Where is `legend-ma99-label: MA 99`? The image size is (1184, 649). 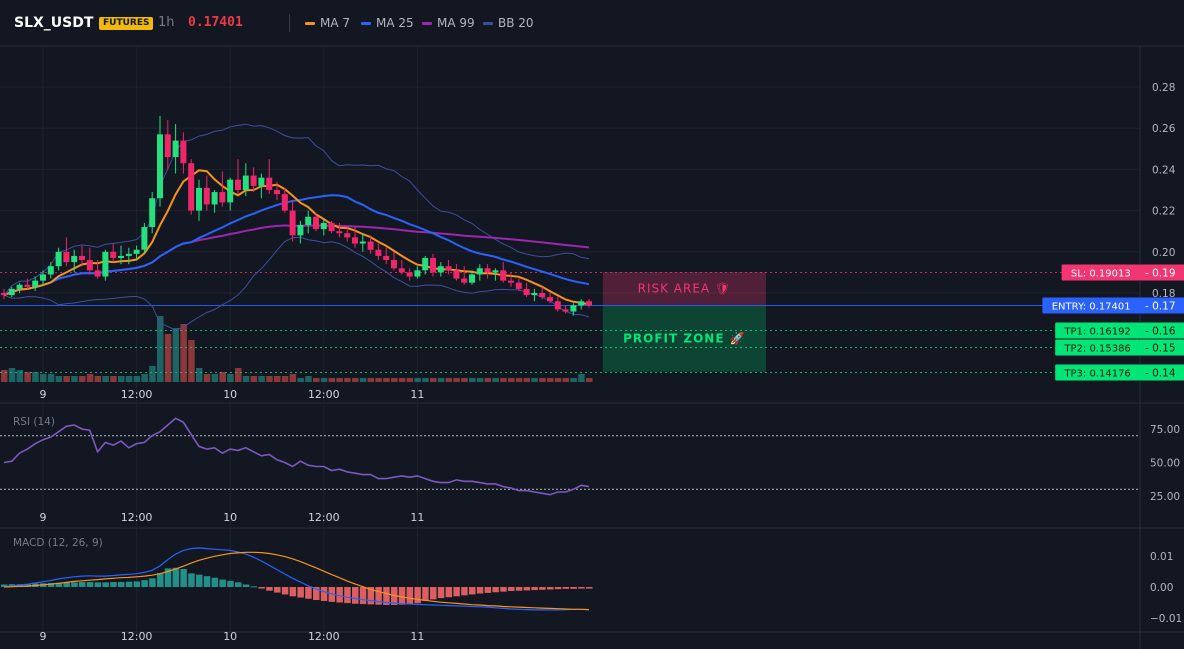 legend-ma99-label: MA 99 is located at coordinates (456, 23).